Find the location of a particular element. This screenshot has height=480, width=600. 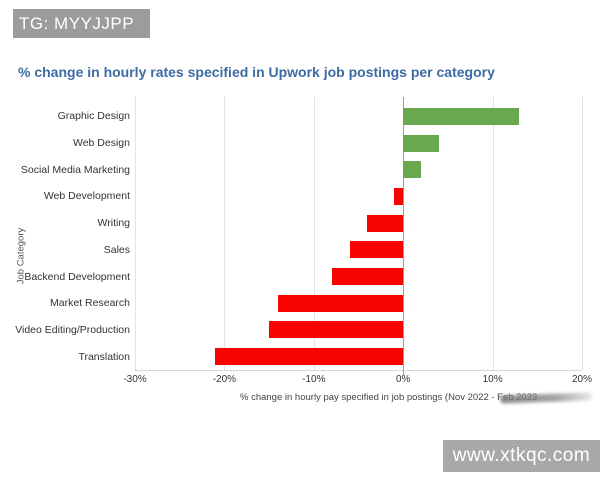

category-label-sales: Sales is located at coordinates (116, 249).